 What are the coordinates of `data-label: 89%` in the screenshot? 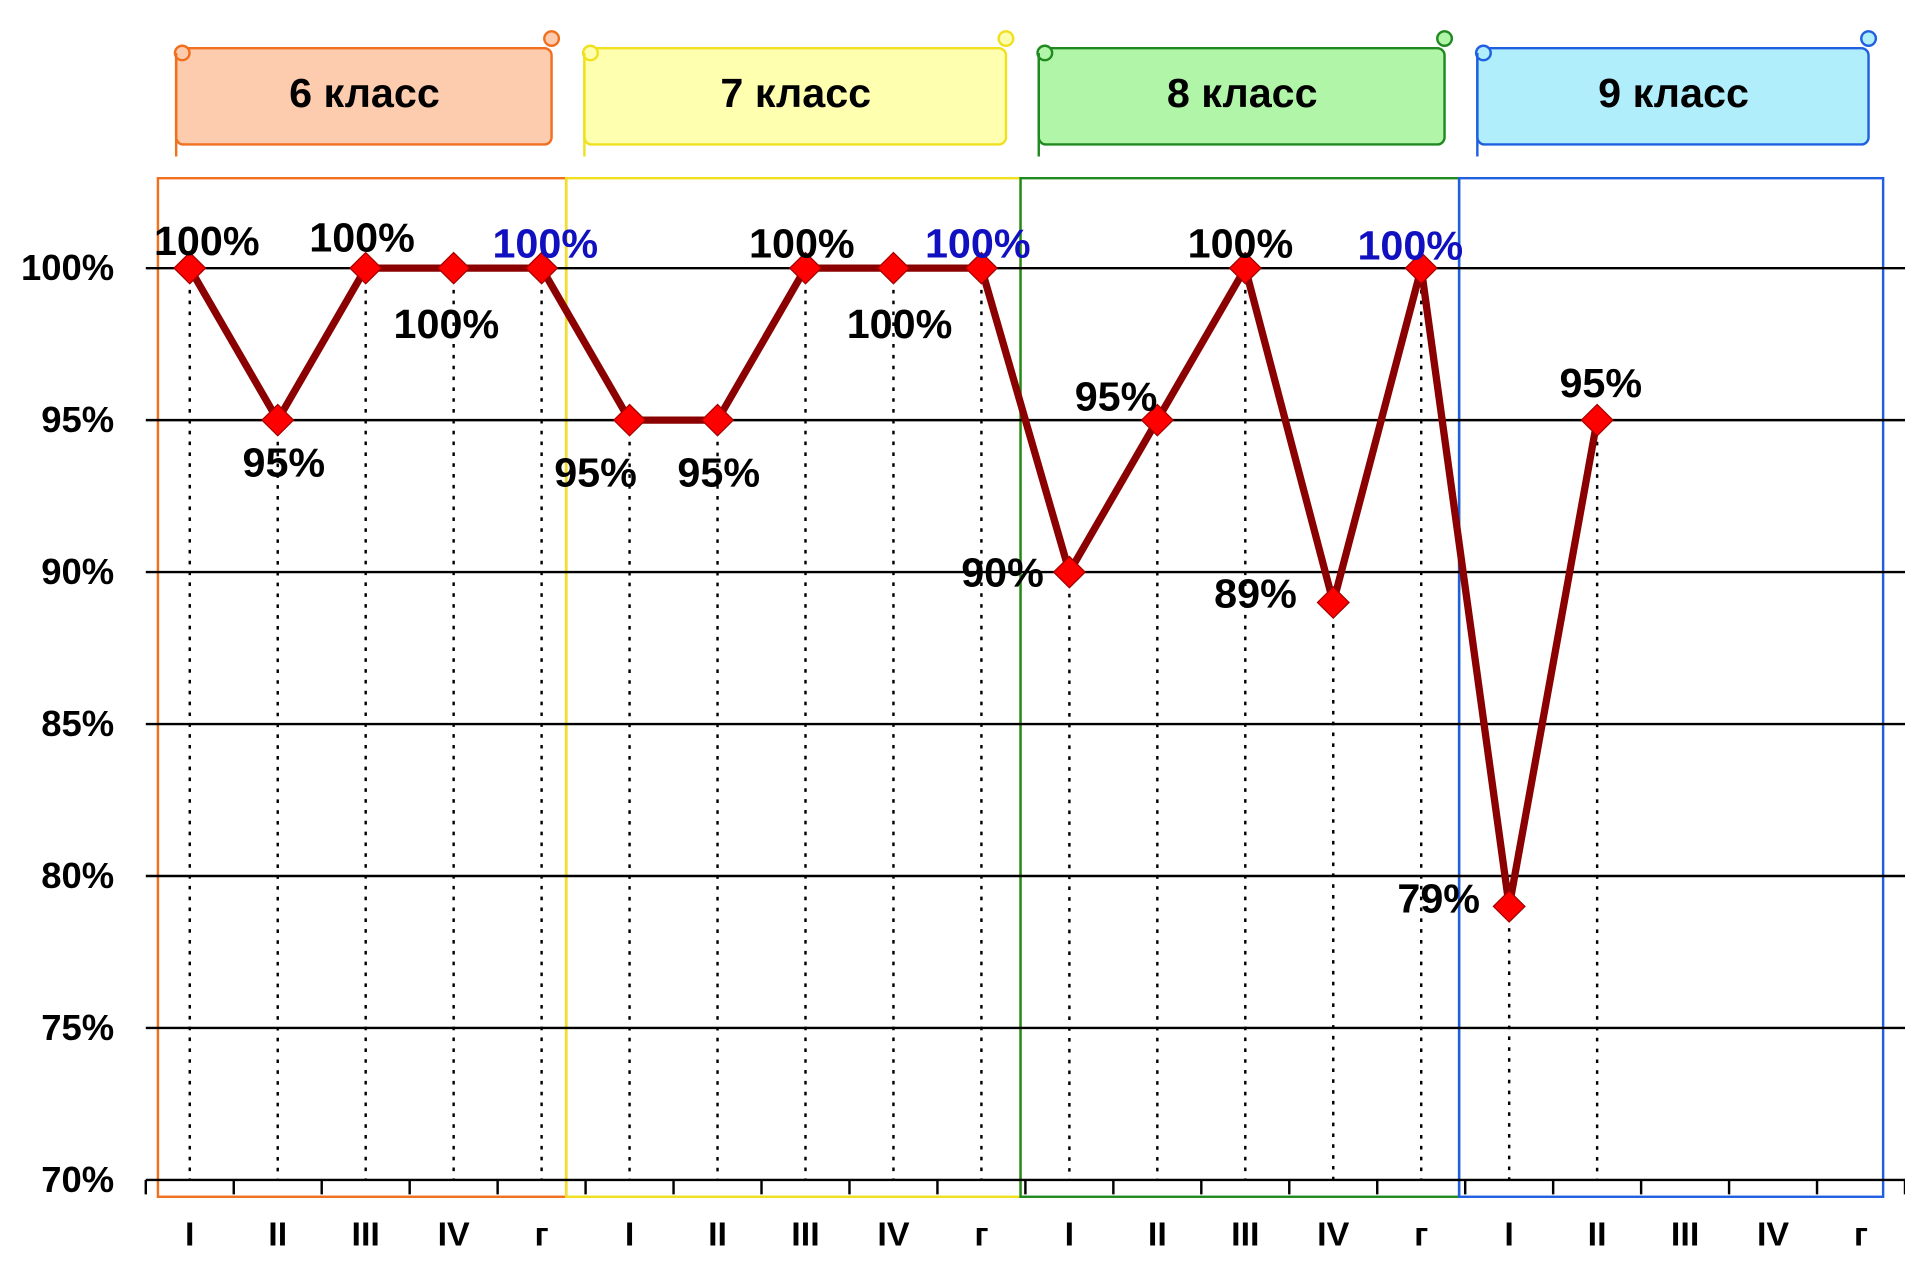 It's located at (1255, 593).